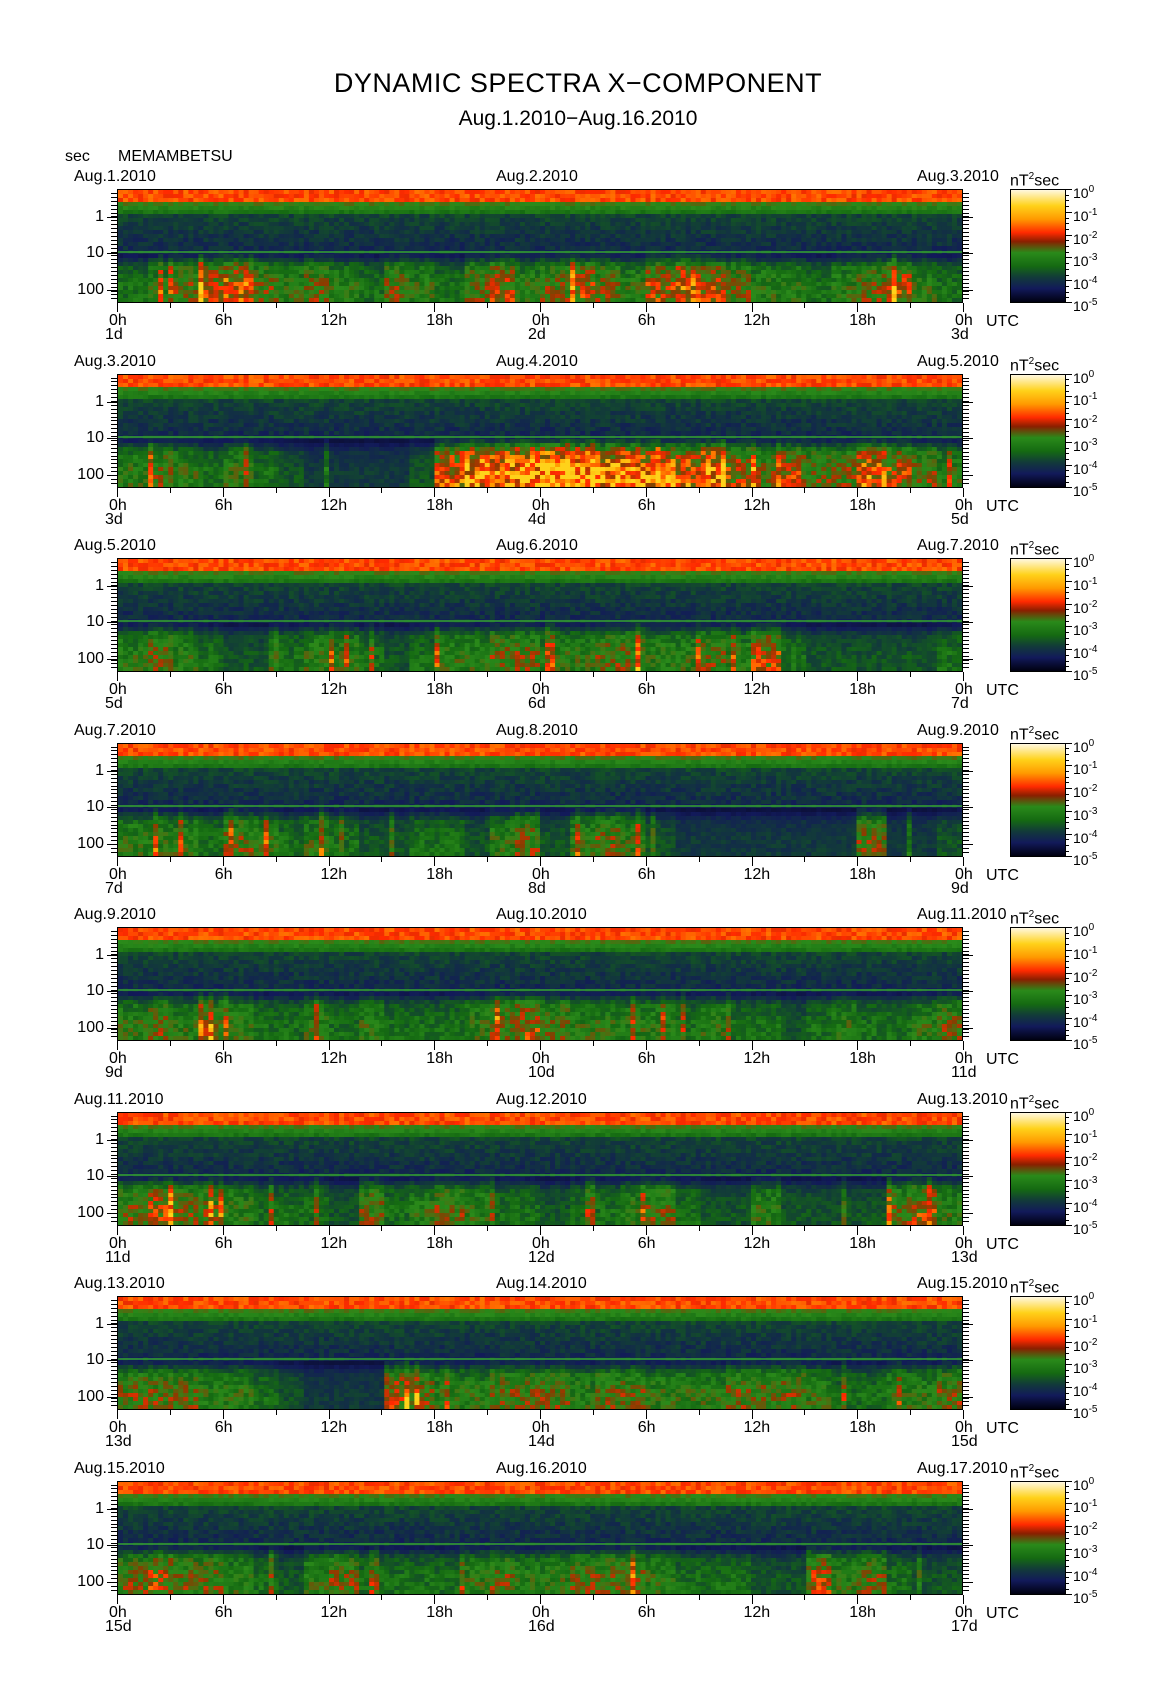 The width and height of the screenshot is (1156, 1704). What do you see at coordinates (964, 321) in the screenshot?
I see `x-tick-label: 0h` at bounding box center [964, 321].